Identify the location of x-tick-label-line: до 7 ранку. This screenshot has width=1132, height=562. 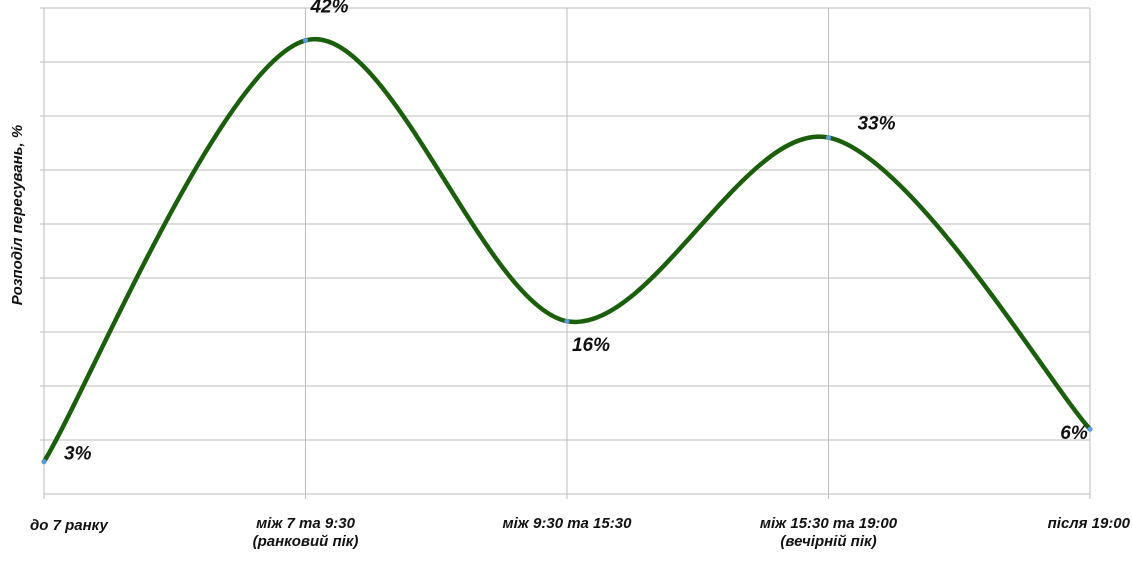
(69, 525).